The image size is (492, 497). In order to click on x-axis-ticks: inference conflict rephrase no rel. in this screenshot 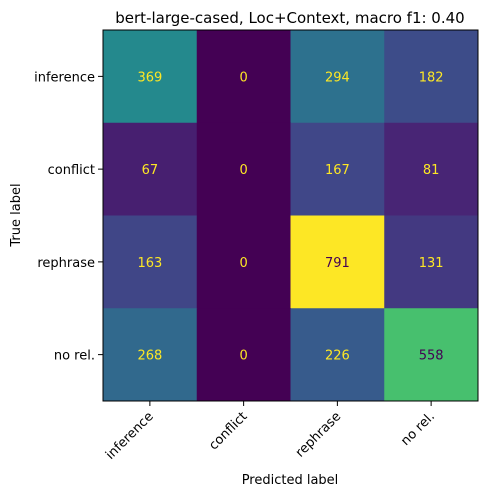, I will do `click(270, 432)`.